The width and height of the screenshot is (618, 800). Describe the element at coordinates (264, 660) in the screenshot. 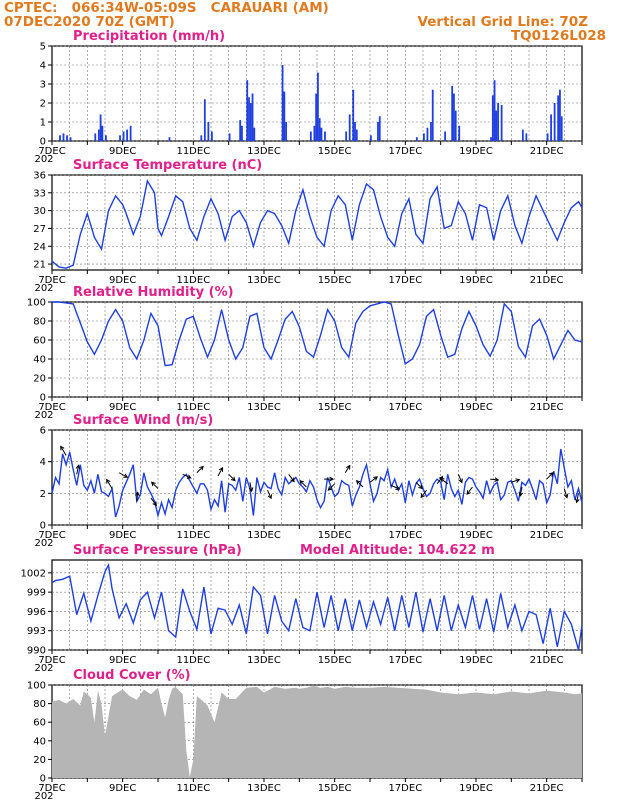

I see `pressure-xtick-label: 13DEC` at that location.